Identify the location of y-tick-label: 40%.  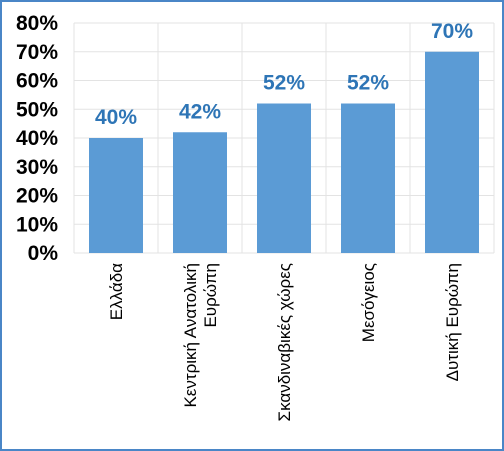
(37, 138).